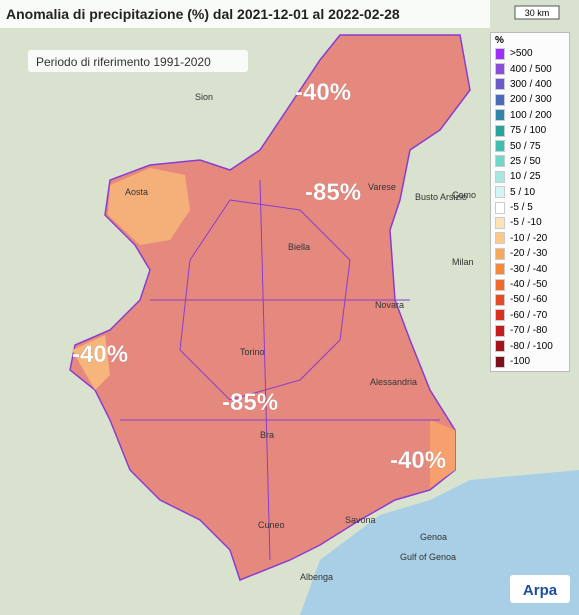 This screenshot has height=615, width=579. Describe the element at coordinates (520, 361) in the screenshot. I see `legend-label: -100` at that location.